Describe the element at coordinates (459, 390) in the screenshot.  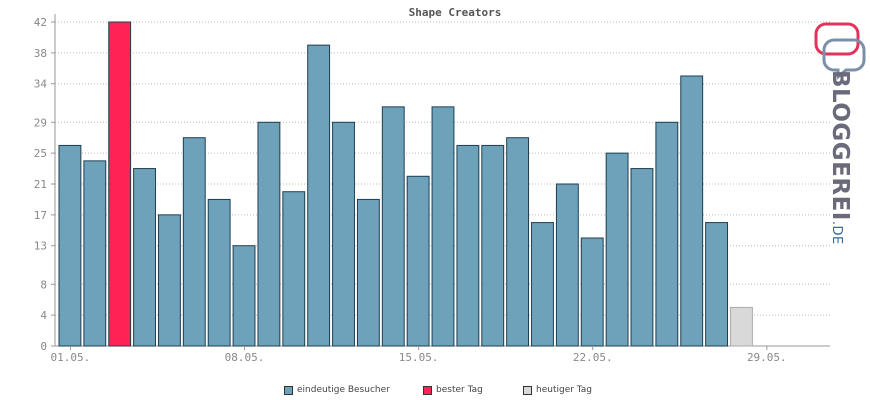
I see `legend-label-best-day: bester Tag` at that location.